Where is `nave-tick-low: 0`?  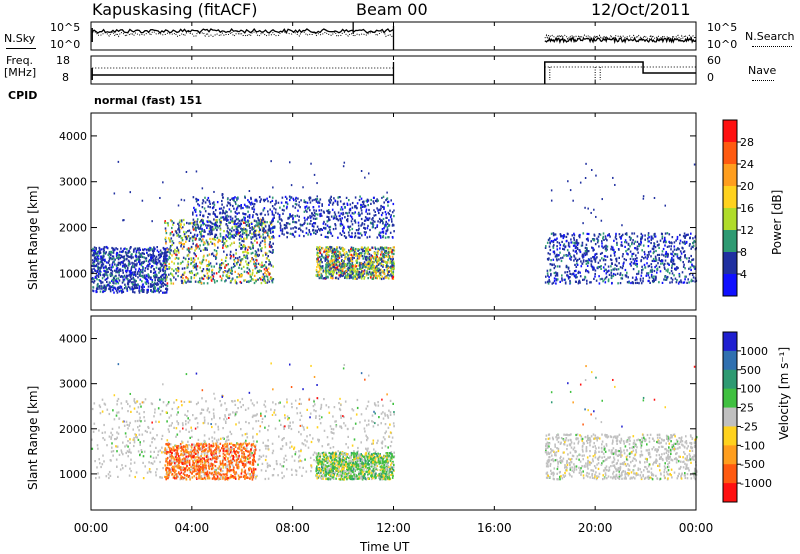 nave-tick-low: 0 is located at coordinates (710, 77).